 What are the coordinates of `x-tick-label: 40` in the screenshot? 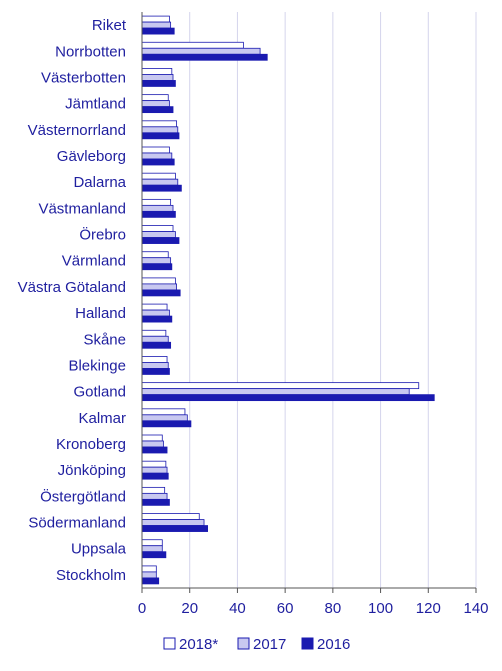 It's located at (237, 608).